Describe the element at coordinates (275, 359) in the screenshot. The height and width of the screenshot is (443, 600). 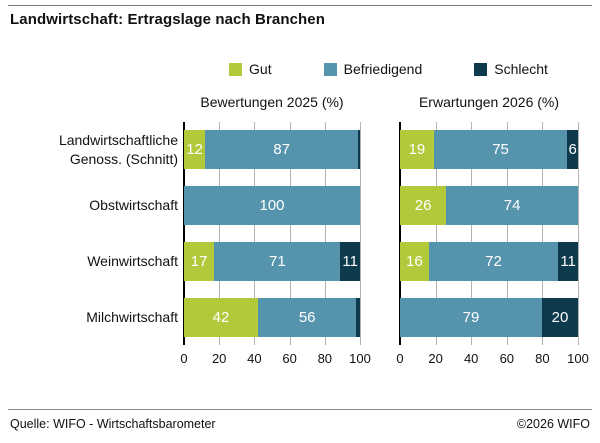
I see `x-axis-ticks-2025: 0 20 40 60 80 100` at that location.